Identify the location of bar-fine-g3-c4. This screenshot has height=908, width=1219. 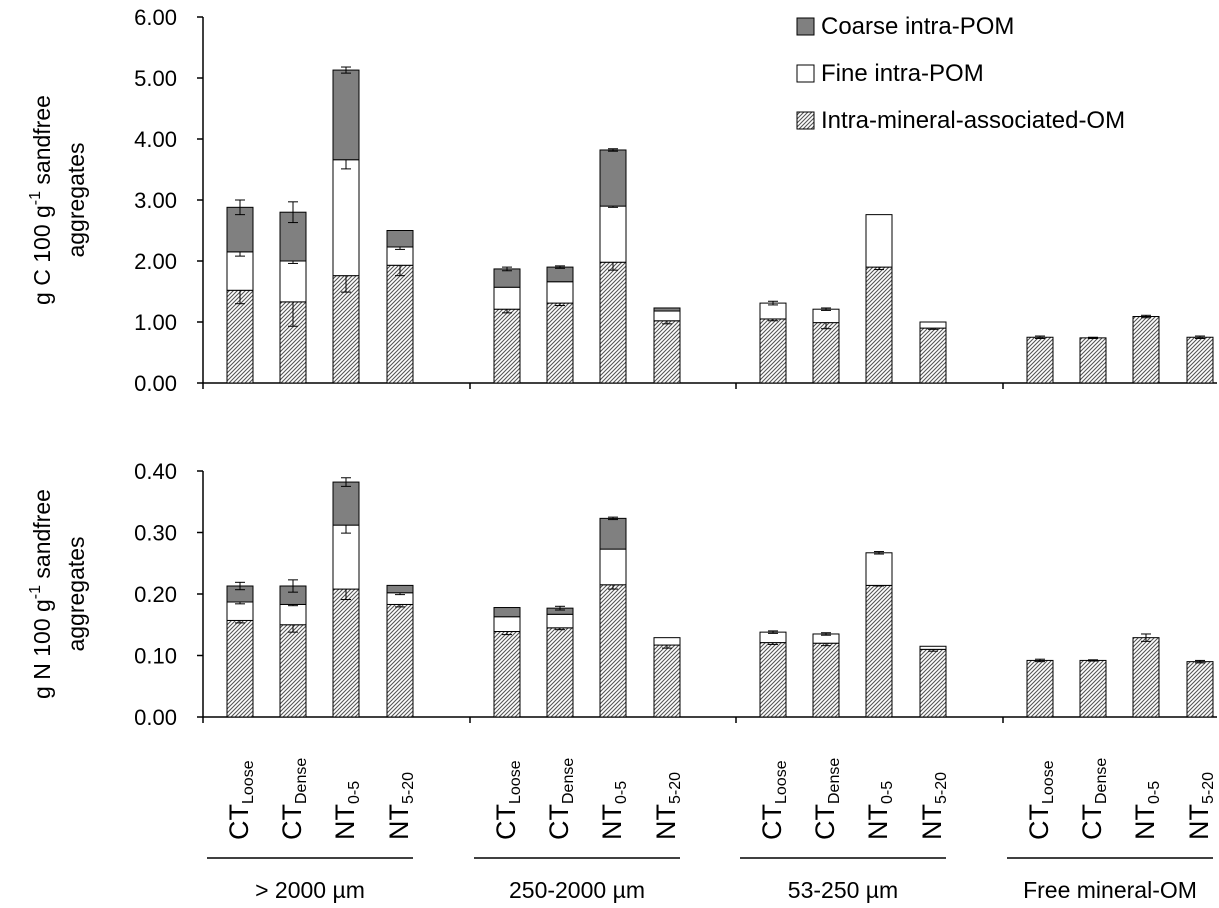
(933, 325).